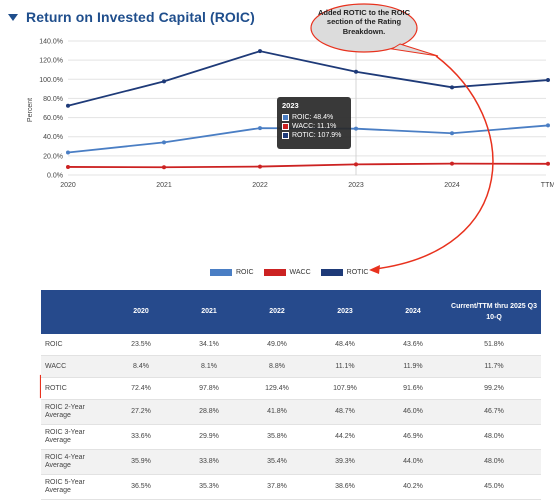 The image size is (554, 500). I want to click on y-tick-label: 120.0%, so click(51, 61).